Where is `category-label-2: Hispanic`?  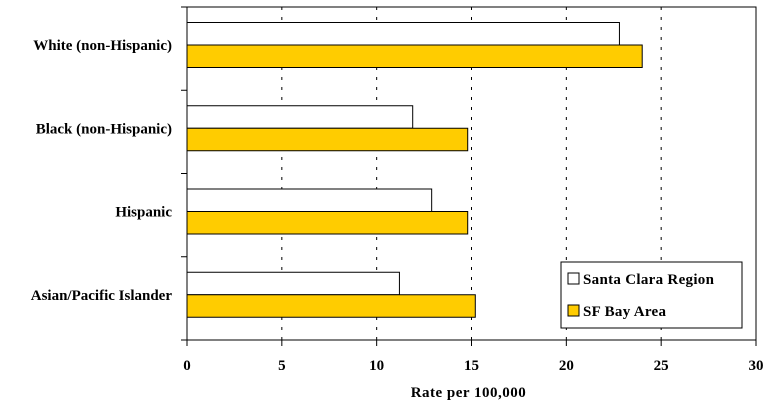
category-label-2: Hispanic is located at coordinates (143, 213).